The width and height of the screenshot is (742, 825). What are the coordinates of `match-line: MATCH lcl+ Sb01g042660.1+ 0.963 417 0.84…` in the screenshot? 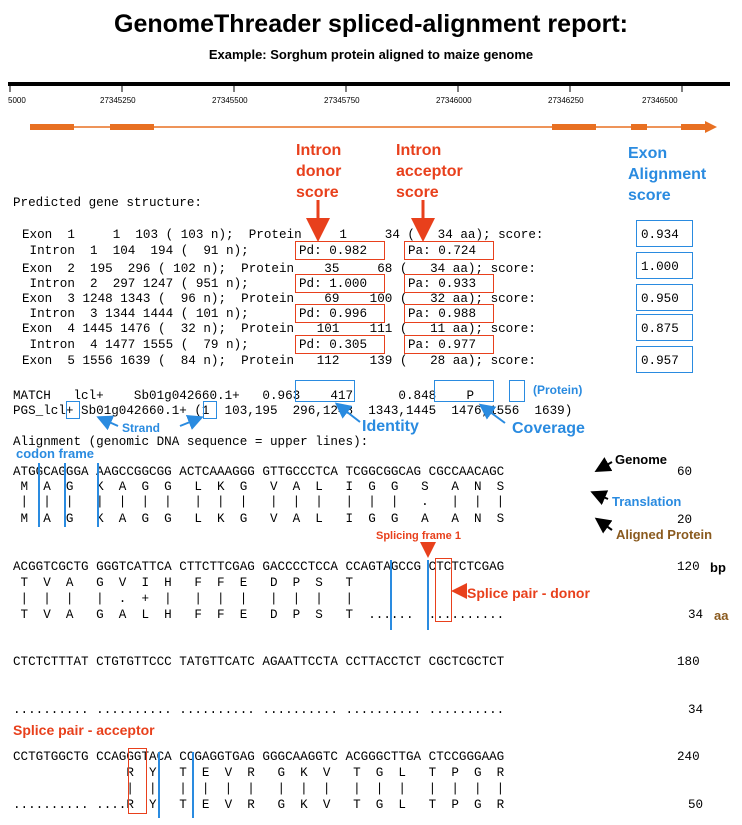 It's located at (244, 396).